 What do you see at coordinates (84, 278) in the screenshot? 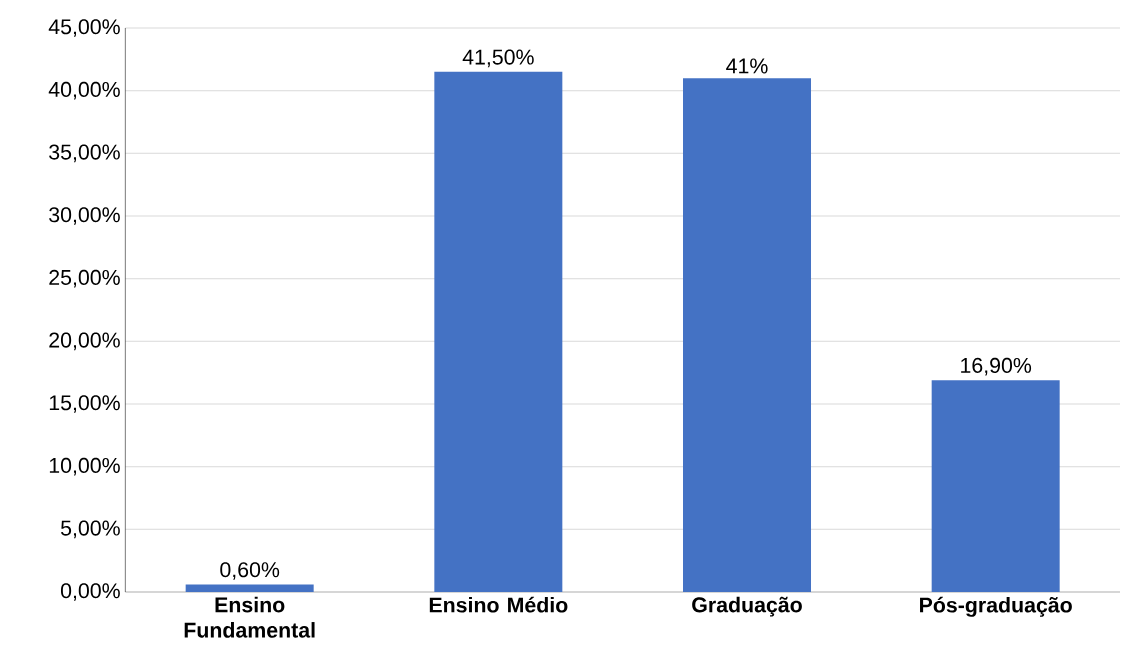
I see `y-tick-label: 25,00%` at bounding box center [84, 278].